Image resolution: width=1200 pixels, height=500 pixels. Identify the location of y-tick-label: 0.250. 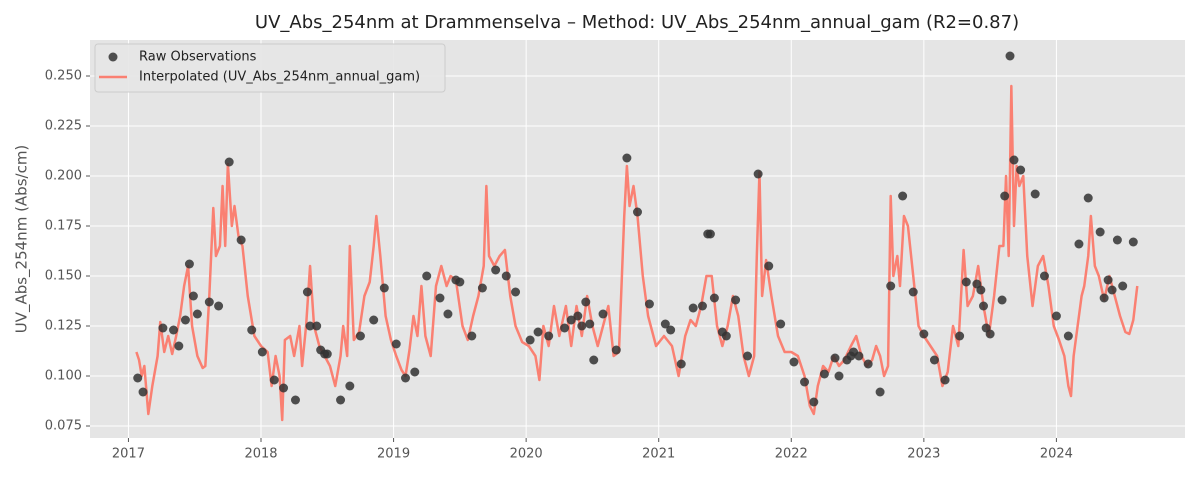
(63, 76).